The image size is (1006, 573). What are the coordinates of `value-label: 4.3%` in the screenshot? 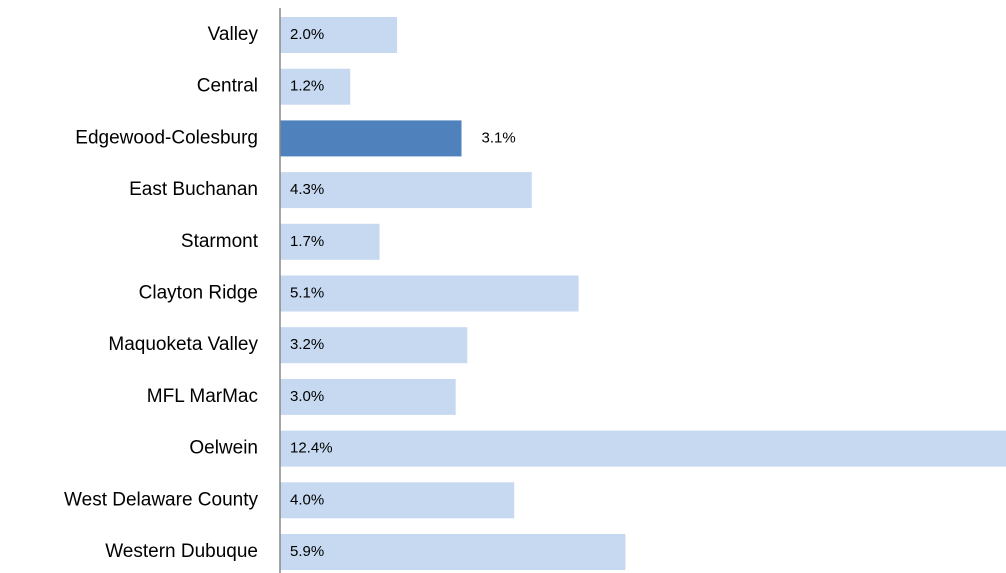 It's located at (307, 189).